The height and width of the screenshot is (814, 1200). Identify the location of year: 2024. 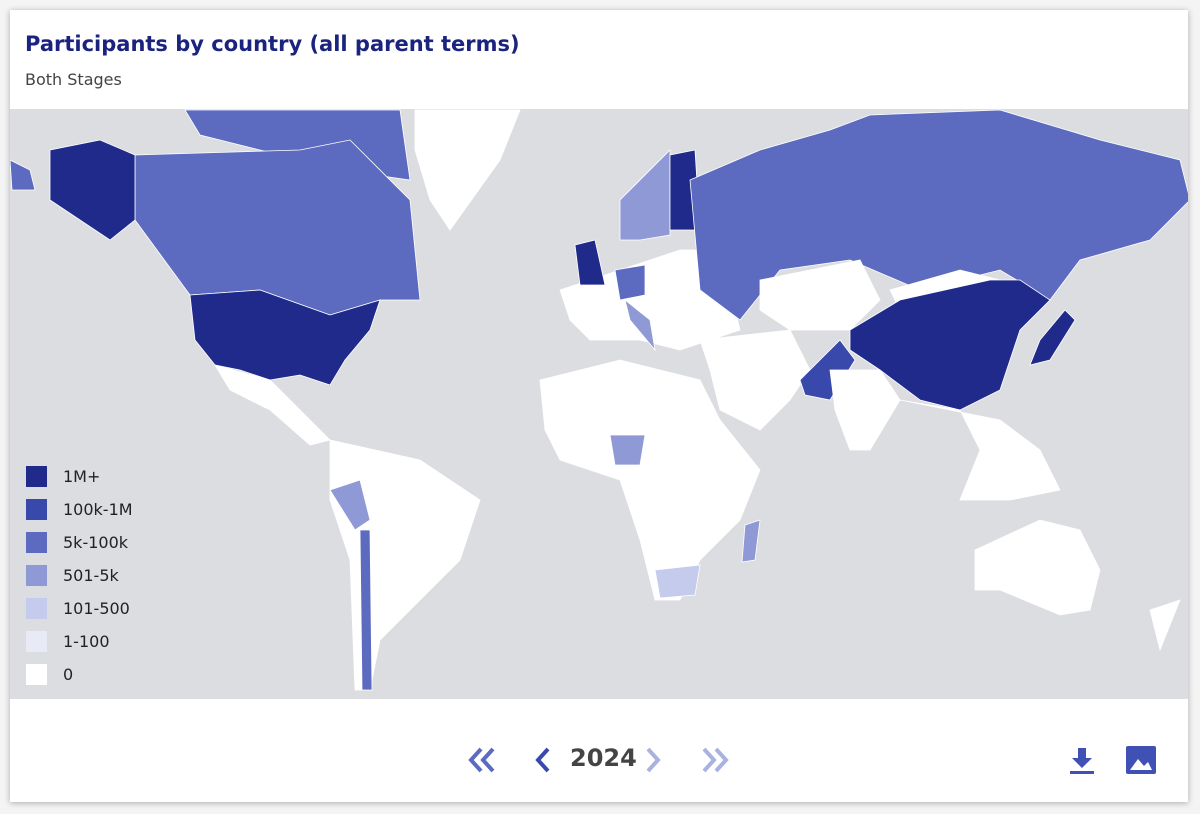
(603, 758).